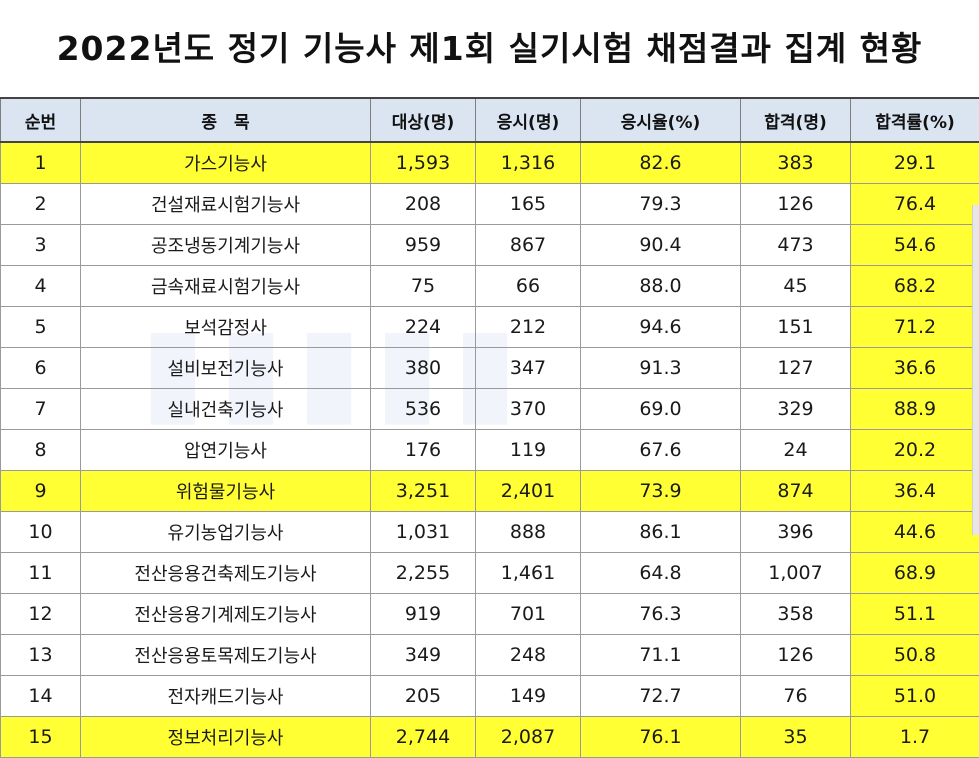 The height and width of the screenshot is (758, 979). I want to click on cell-target: 2,744, so click(423, 737).